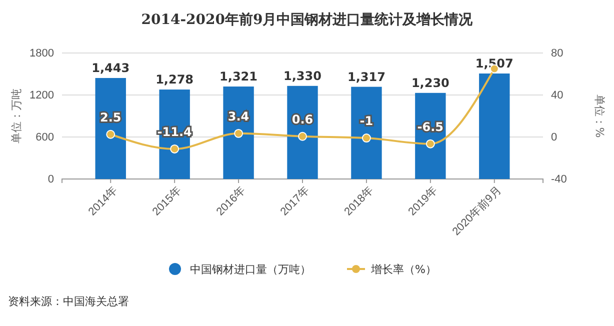 The image size is (614, 326). What do you see at coordinates (430, 127) in the screenshot?
I see `data-label: -6.5` at bounding box center [430, 127].